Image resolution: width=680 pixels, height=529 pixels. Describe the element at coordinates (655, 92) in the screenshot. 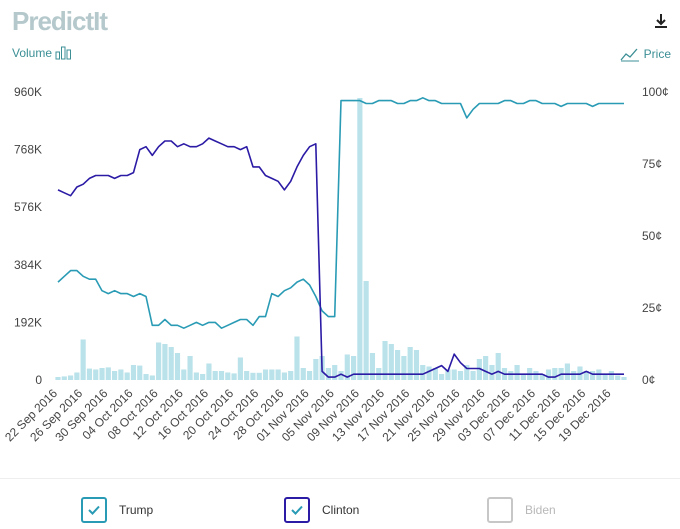

I see `y-right-tick-label: 100¢` at that location.